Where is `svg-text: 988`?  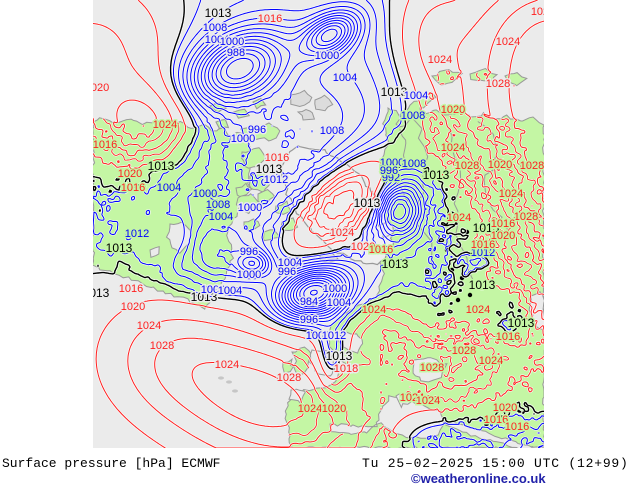
svg-text: 988 is located at coordinates (236, 53).